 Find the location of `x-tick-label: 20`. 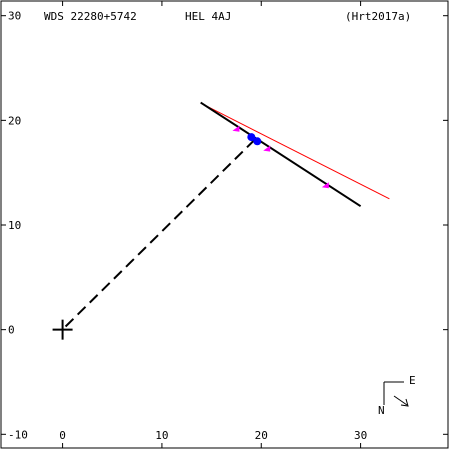

x-tick-label: 20 is located at coordinates (261, 435).